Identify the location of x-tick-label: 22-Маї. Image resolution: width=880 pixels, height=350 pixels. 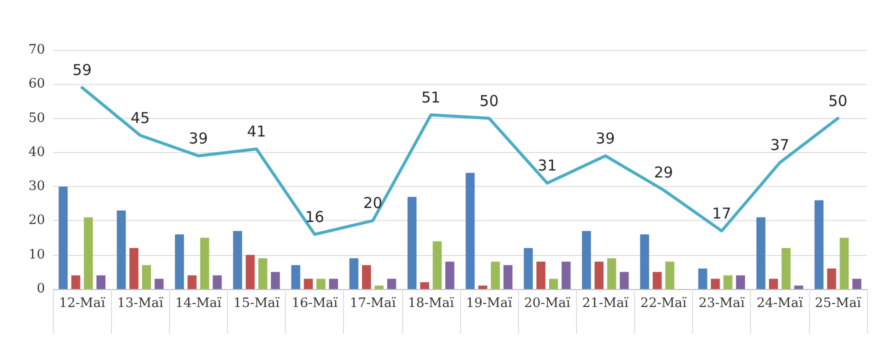
(664, 303).